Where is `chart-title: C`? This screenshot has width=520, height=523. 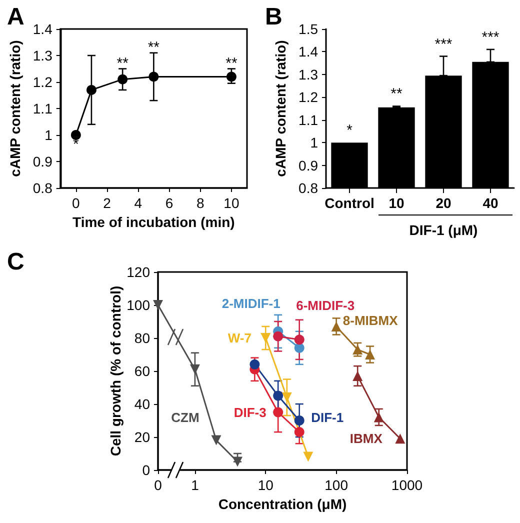 chart-title: C is located at coordinates (15, 262).